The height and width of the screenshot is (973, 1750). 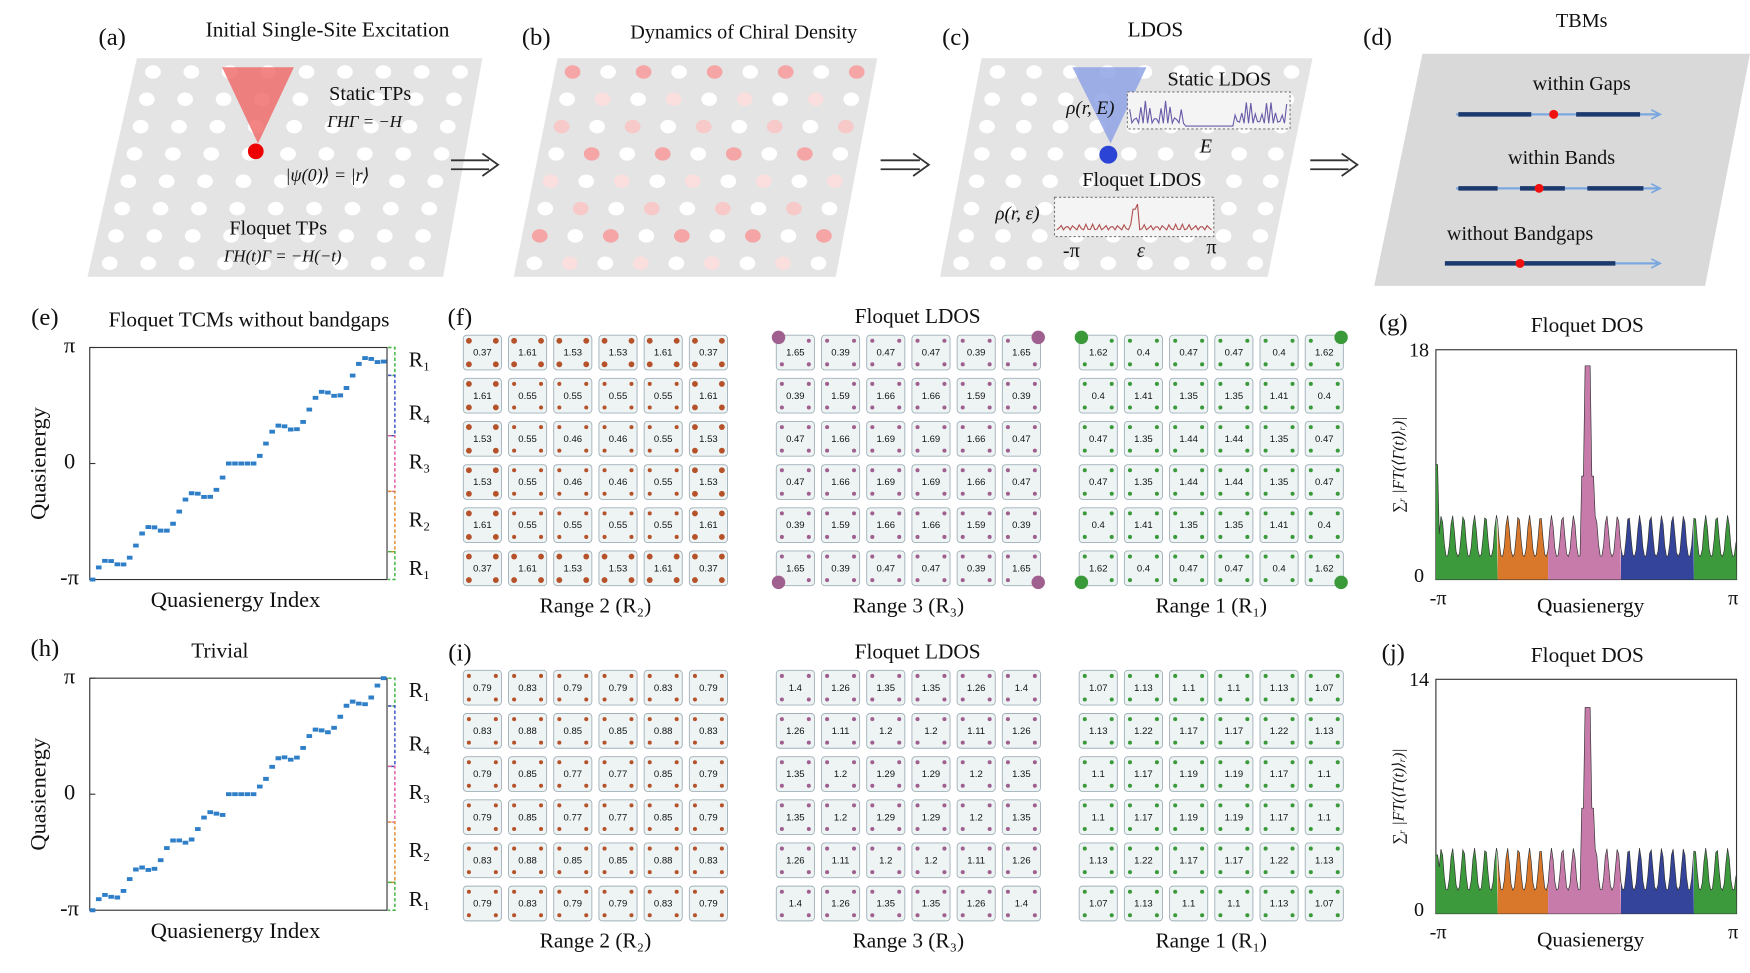 What do you see at coordinates (1188, 904) in the screenshot?
I see `cell-value: 1.1` at bounding box center [1188, 904].